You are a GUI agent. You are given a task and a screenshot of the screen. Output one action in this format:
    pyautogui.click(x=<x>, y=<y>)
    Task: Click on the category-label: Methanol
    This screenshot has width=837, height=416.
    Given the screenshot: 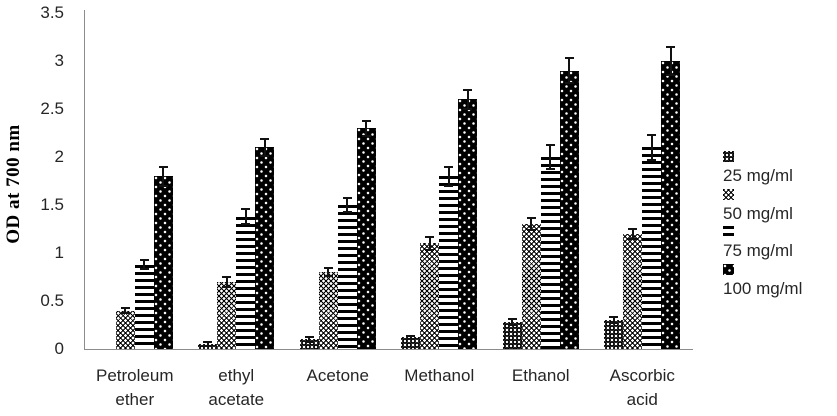 What is the action you would take?
    pyautogui.click(x=439, y=376)
    